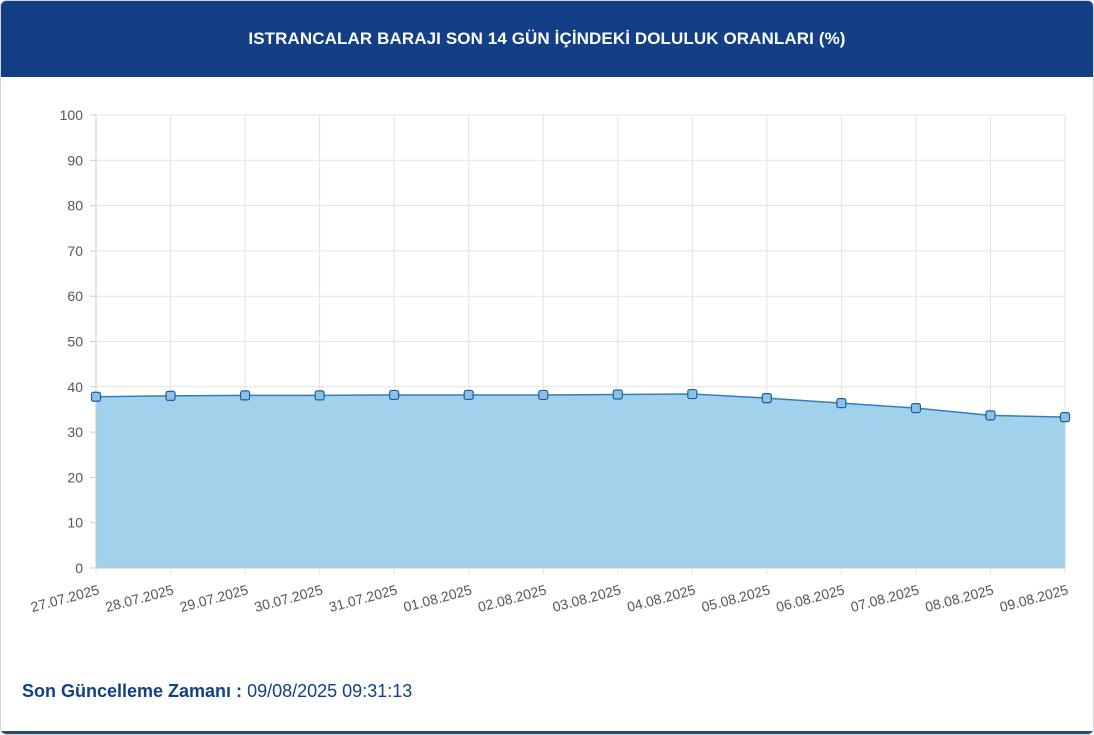 The width and height of the screenshot is (1094, 735). What do you see at coordinates (75, 387) in the screenshot?
I see `y-tick-label: 40` at bounding box center [75, 387].